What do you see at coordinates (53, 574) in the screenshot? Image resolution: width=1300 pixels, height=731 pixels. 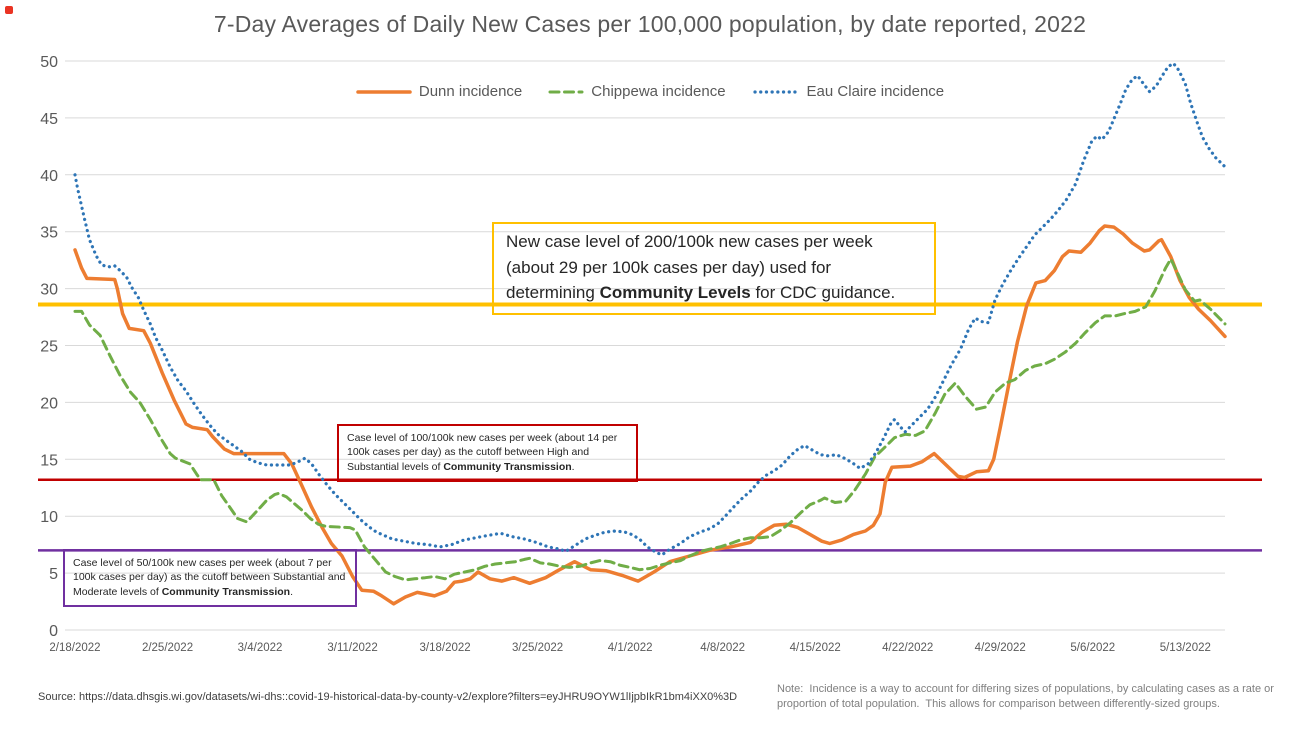 I see `y-axis-tick-label: 5` at bounding box center [53, 574].